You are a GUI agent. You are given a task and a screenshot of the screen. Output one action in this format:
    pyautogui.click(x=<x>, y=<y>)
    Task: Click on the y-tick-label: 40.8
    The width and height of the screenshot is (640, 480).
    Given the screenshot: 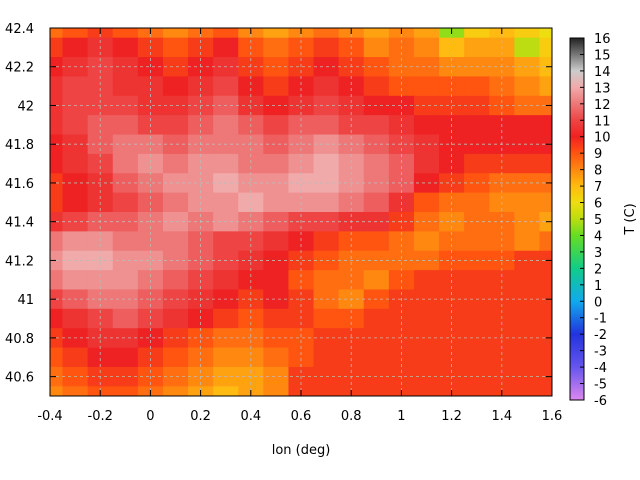 What is the action you would take?
    pyautogui.click(x=19, y=339)
    